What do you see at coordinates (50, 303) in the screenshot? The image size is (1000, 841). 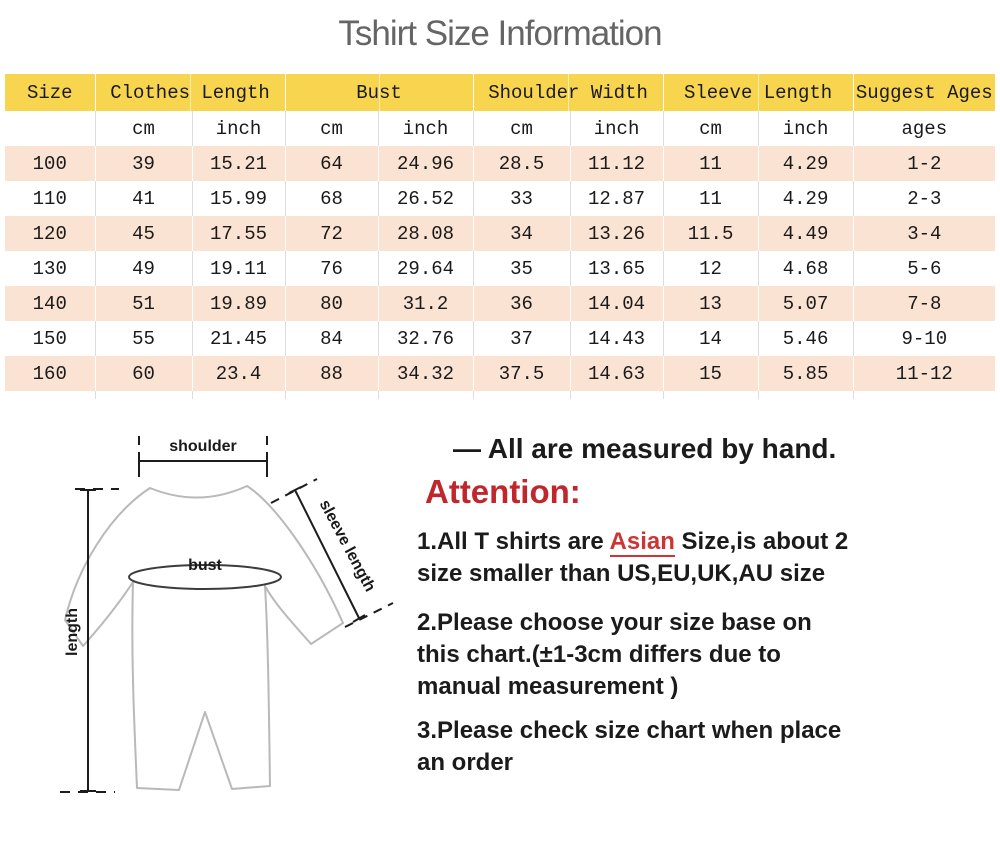 I see `cell: 140` at bounding box center [50, 303].